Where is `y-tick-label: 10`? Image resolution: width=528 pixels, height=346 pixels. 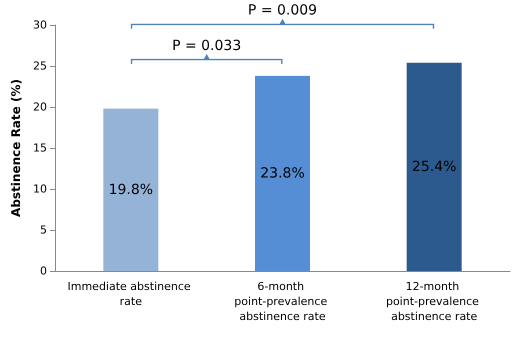 y-tick-label: 10 is located at coordinates (40, 189).